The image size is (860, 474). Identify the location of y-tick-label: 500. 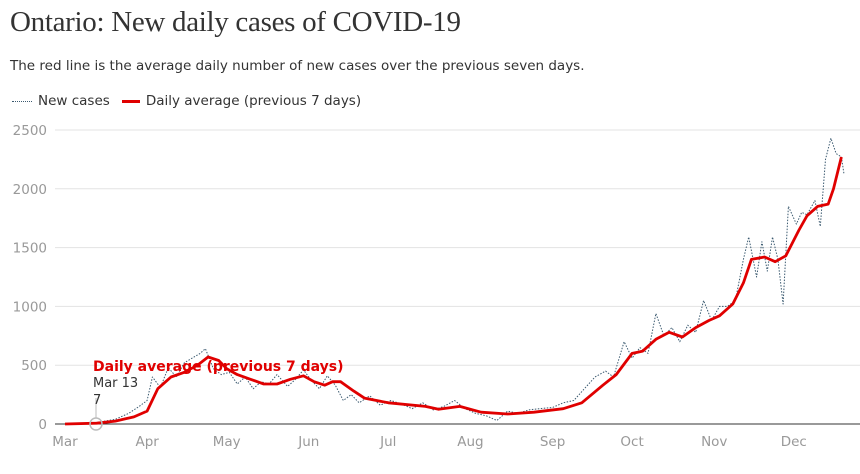
(34, 366).